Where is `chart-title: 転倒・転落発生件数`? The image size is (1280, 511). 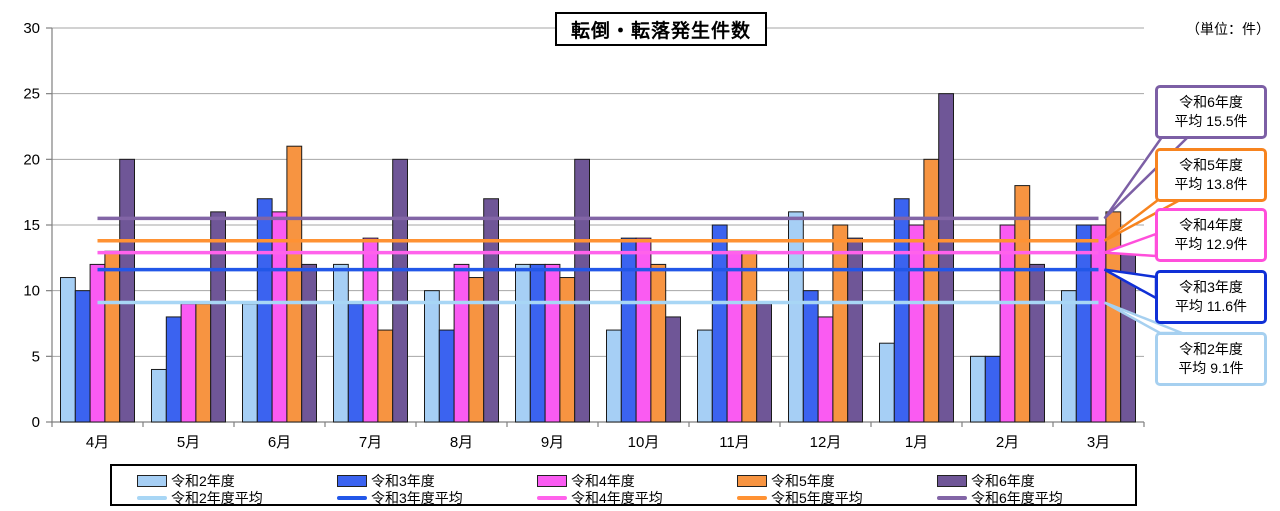
chart-title: 転倒・転落発生件数 is located at coordinates (661, 29).